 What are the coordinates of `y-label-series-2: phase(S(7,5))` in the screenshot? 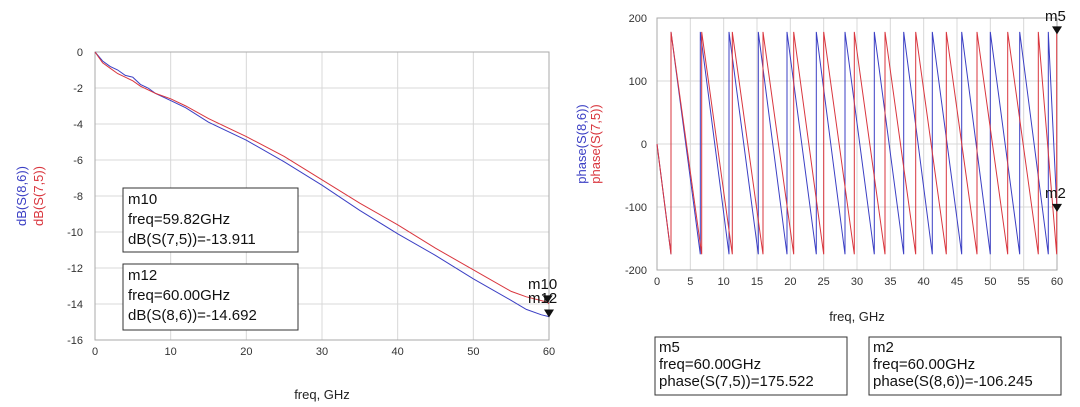 It's located at (595, 143).